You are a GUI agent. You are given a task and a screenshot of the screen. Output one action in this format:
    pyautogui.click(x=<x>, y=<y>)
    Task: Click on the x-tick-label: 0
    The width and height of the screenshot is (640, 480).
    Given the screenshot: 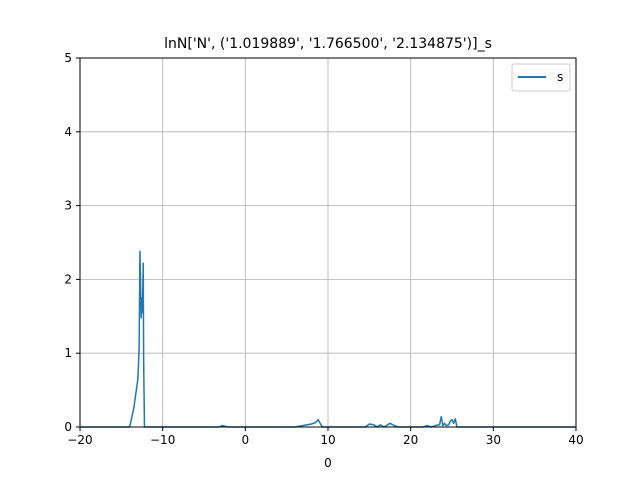 What is the action you would take?
    pyautogui.click(x=246, y=440)
    